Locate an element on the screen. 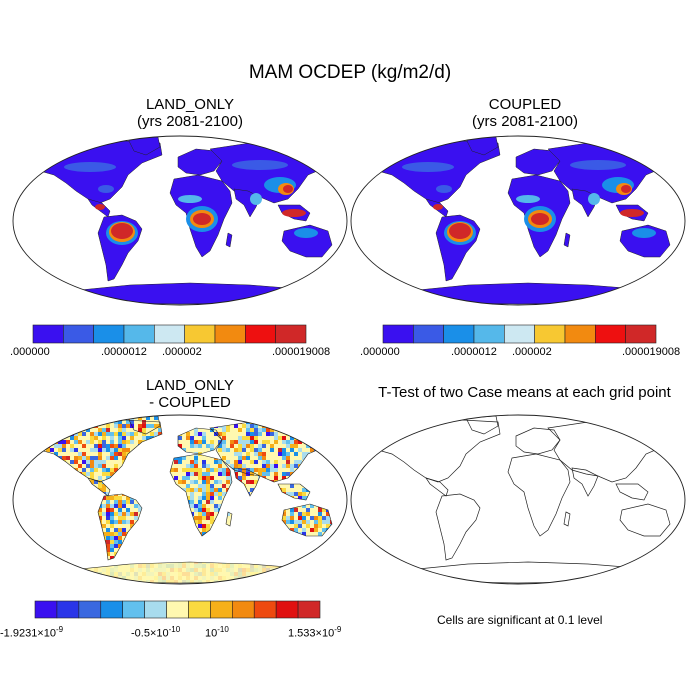  colorbar-difference is located at coordinates (177, 609).